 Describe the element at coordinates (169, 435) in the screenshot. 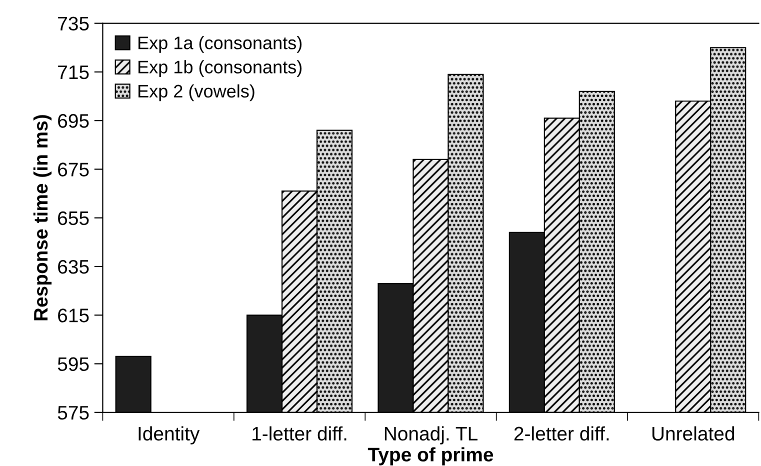

I see `x-tick-label: Identity` at that location.